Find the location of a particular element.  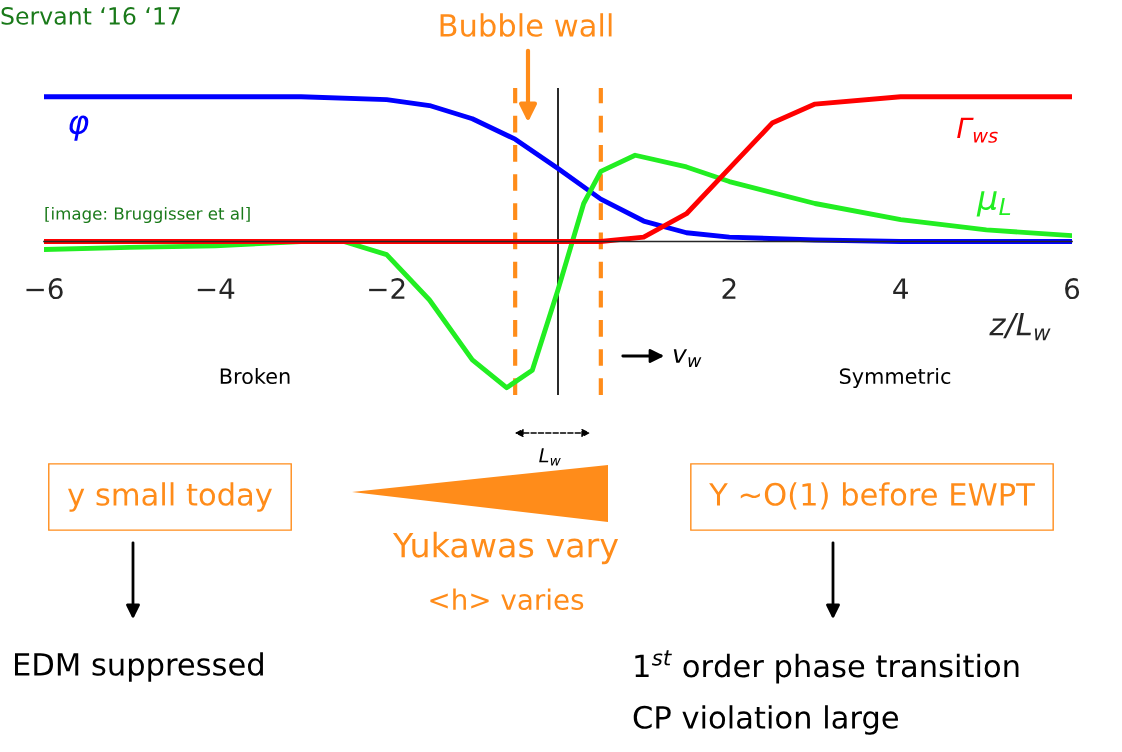

series-label: μ$_{L}$ is located at coordinates (993, 204).